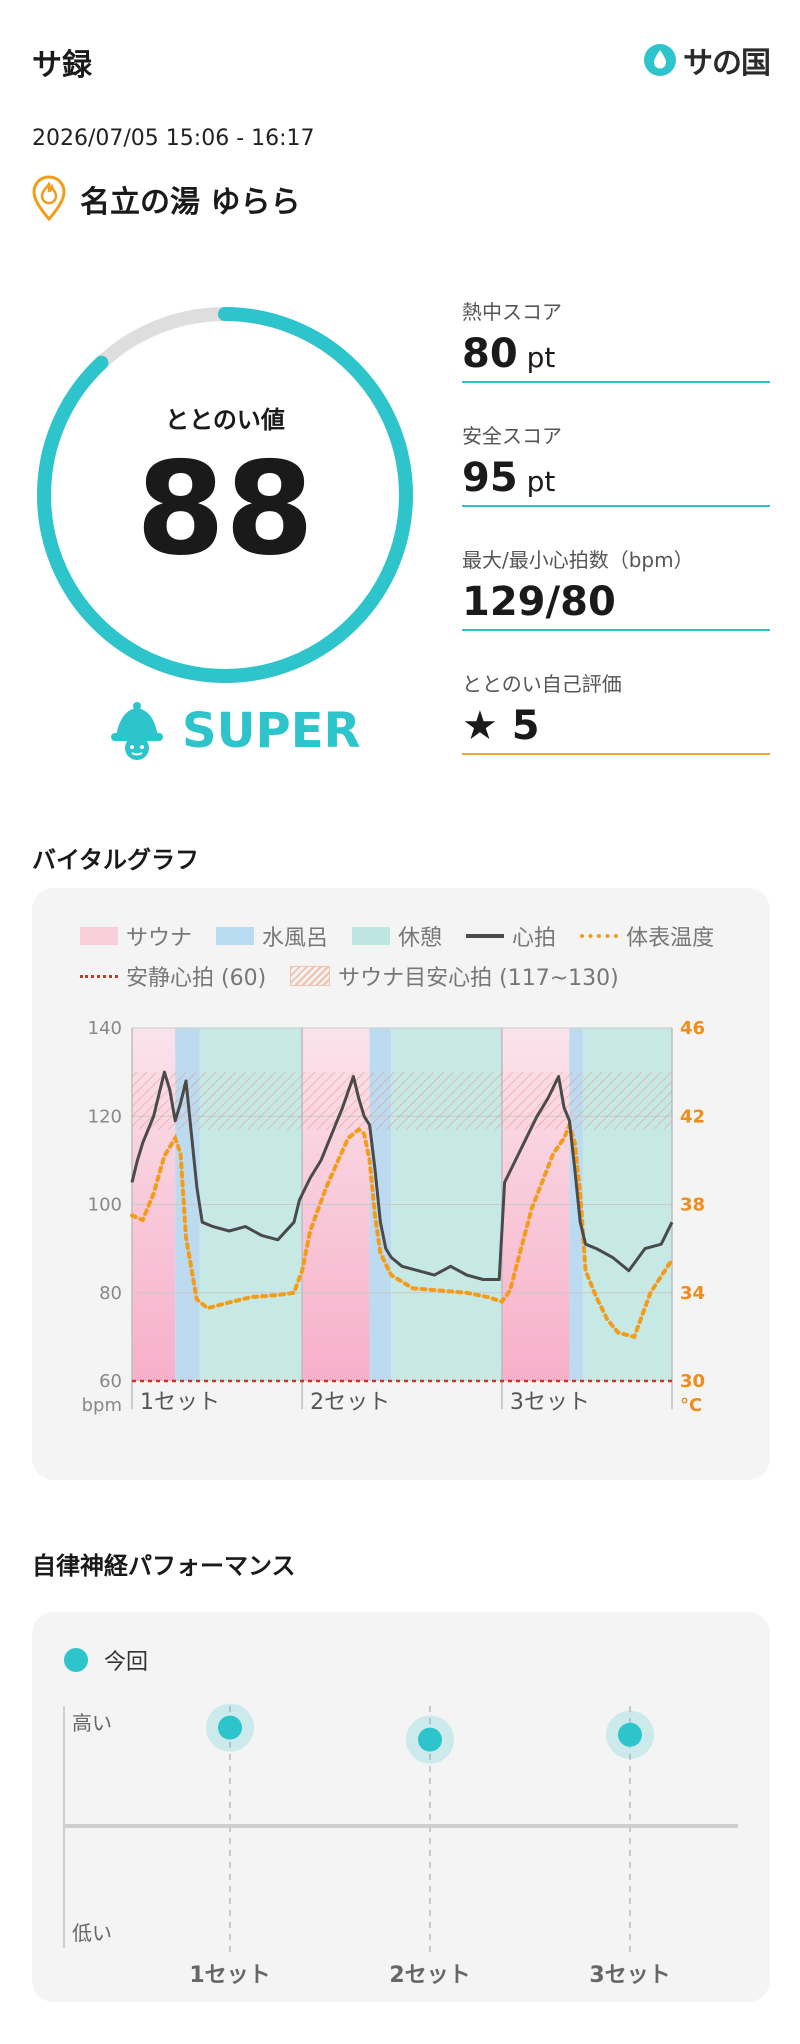  Describe the element at coordinates (159, 938) in the screenshot. I see `legend-label: サウナ` at that location.